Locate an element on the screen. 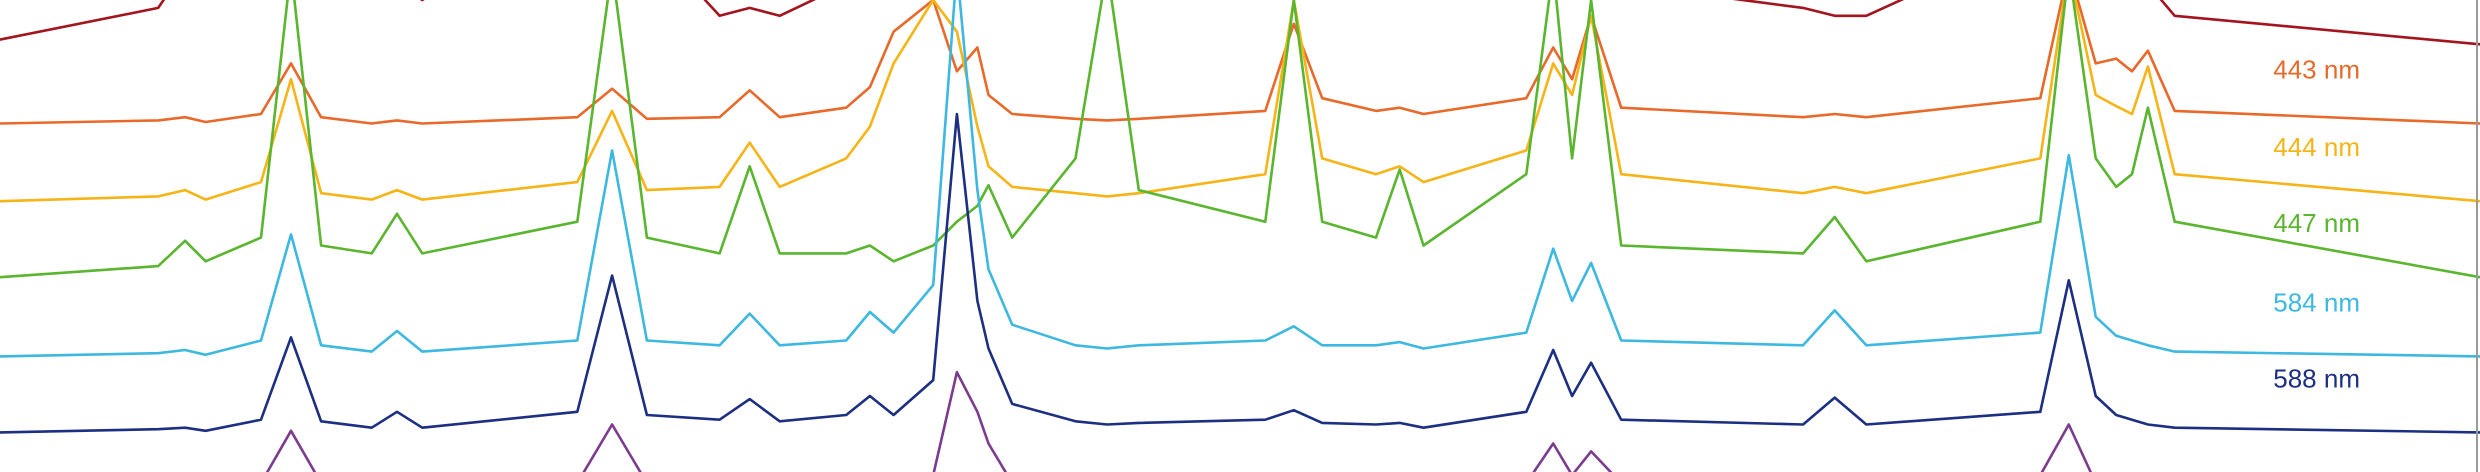 Image resolution: width=2480 pixels, height=472 pixels. series-label: 444 nm is located at coordinates (2316, 147).